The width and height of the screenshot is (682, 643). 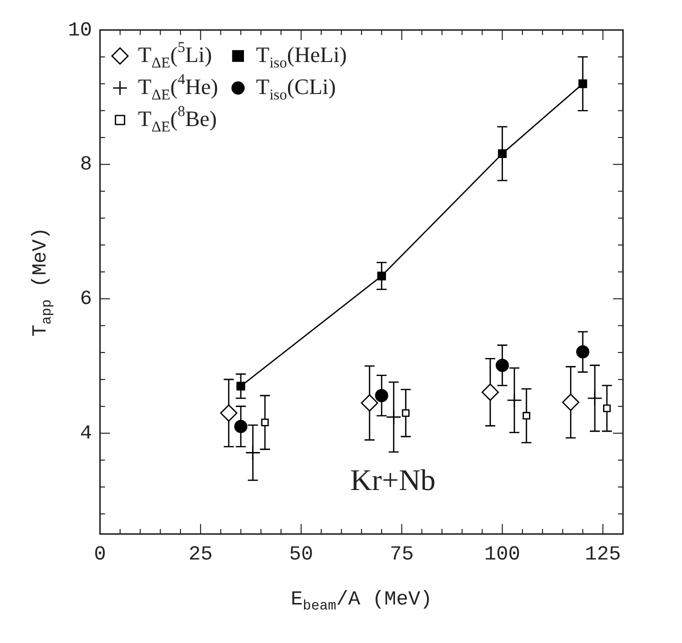 What do you see at coordinates (86, 434) in the screenshot?
I see `y-tick-label: 4` at bounding box center [86, 434].